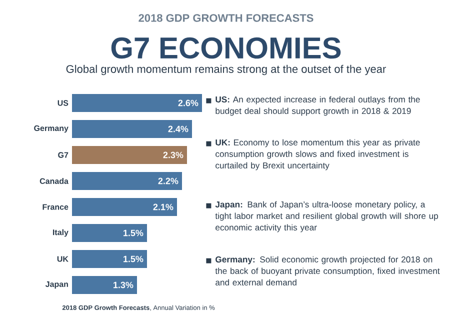 The height and width of the screenshot is (320, 451). What do you see at coordinates (63, 155) in the screenshot?
I see `y-tick-label: G7` at bounding box center [63, 155].